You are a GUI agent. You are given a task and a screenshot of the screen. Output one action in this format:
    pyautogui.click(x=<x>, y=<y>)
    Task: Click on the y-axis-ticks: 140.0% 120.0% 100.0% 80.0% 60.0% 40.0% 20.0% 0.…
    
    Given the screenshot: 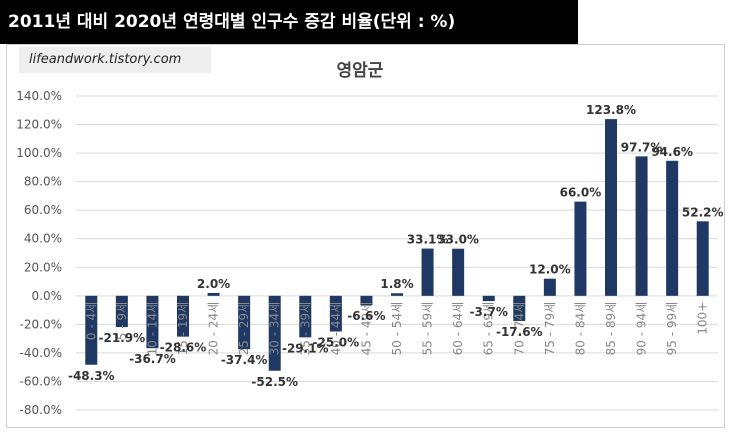 What is the action you would take?
    pyautogui.click(x=39, y=253)
    